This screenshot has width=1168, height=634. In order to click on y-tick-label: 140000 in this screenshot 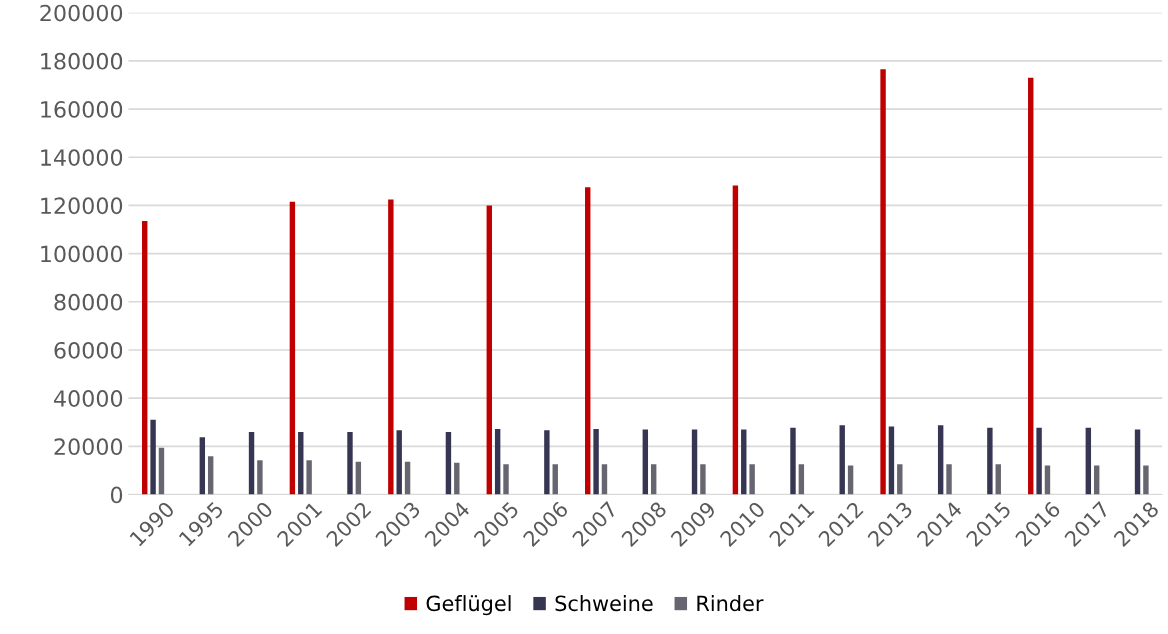, I will do `click(82, 157)`.